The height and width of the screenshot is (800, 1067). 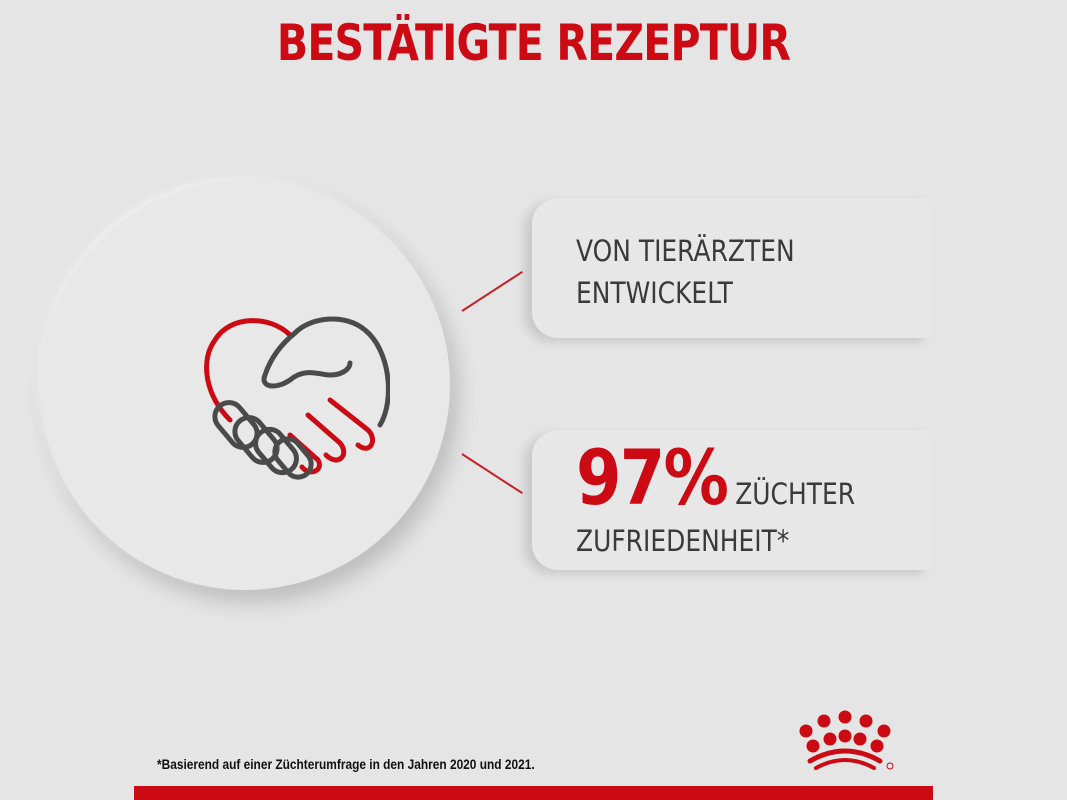 What do you see at coordinates (732, 500) in the screenshot?
I see `card-breeder-satisfaction: 97% ZÜCHTER ZUFRIEDENHEIT*` at bounding box center [732, 500].